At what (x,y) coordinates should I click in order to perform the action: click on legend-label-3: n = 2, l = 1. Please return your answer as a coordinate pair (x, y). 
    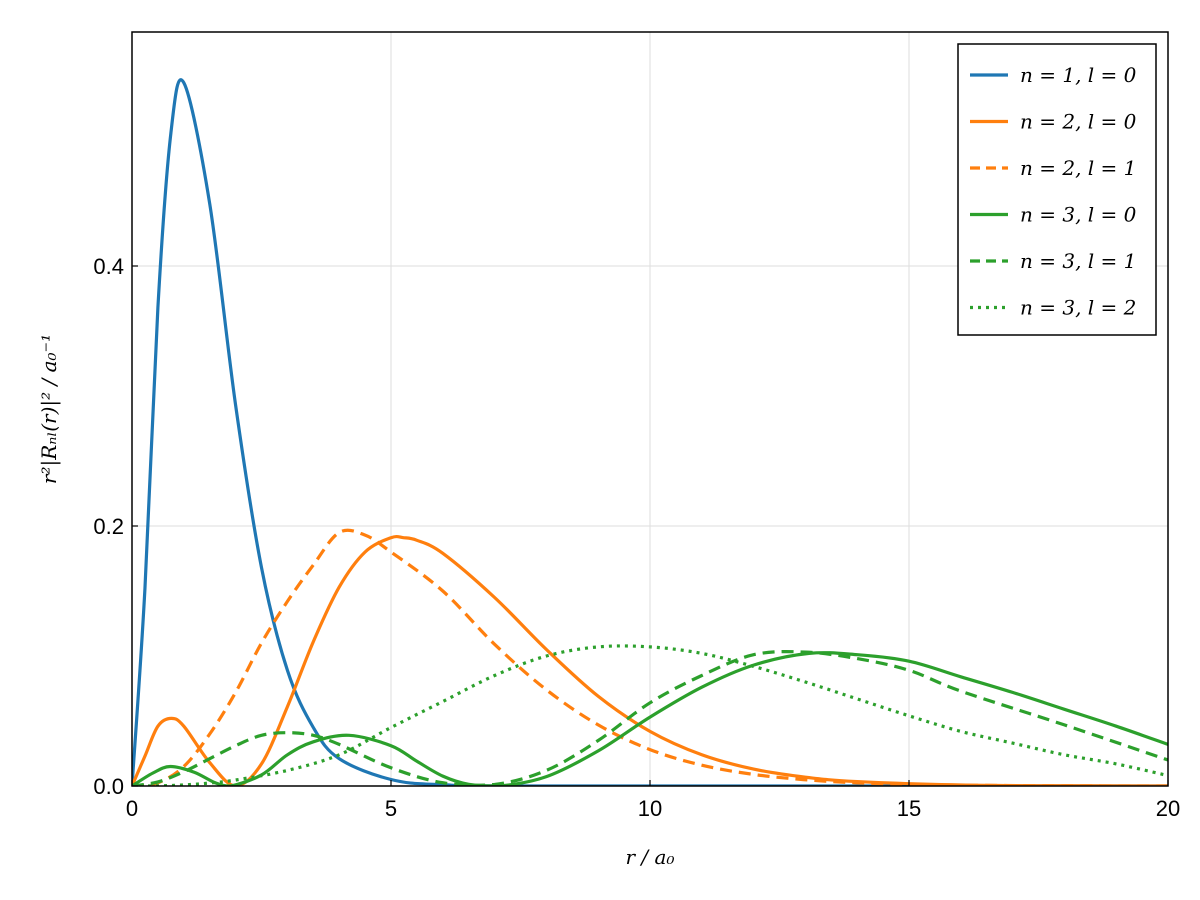
    Looking at the image, I should click on (1078, 168).